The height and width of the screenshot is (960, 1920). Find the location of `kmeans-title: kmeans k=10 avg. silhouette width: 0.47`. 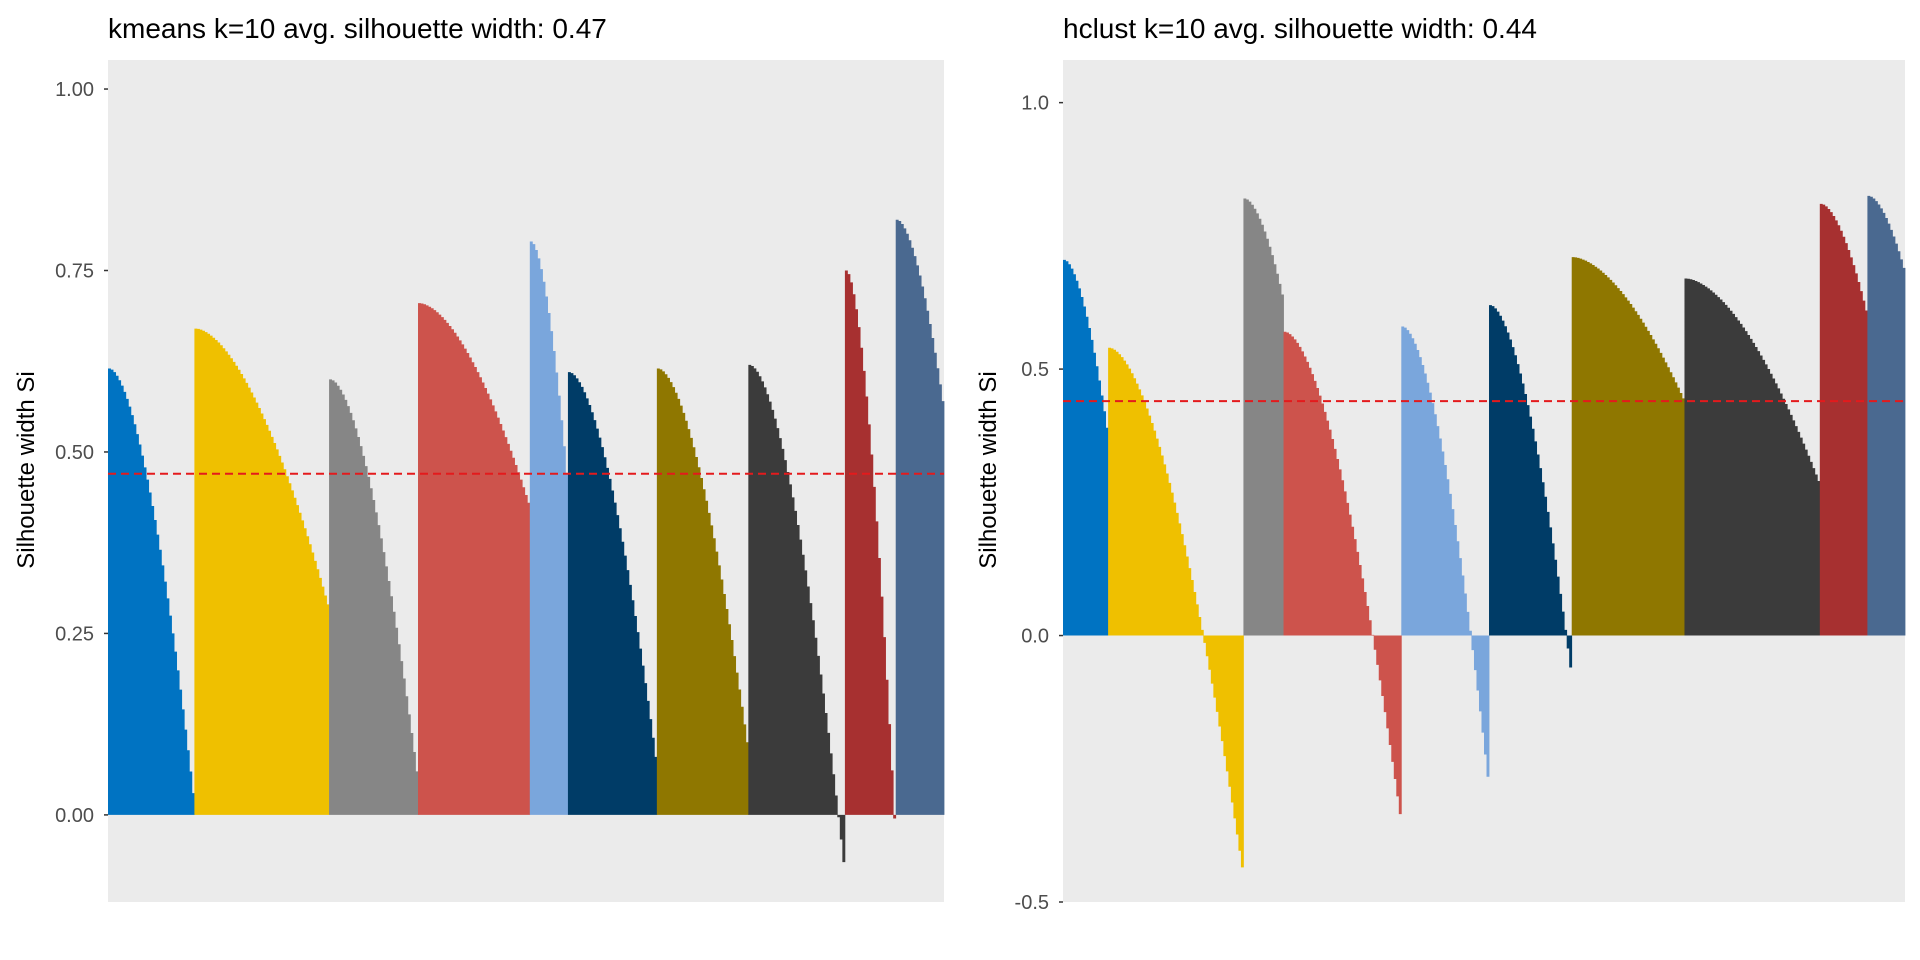

kmeans-title: kmeans k=10 avg. silhouette width: 0.47 is located at coordinates (357, 28).